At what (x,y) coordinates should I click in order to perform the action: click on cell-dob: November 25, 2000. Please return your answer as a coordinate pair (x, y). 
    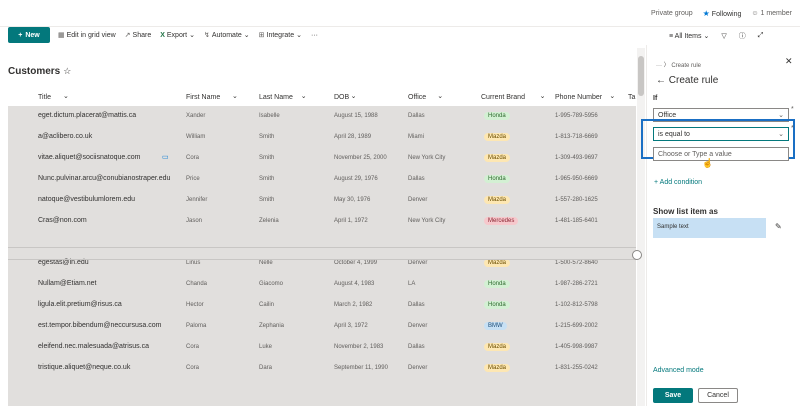
    Looking at the image, I should click on (360, 158).